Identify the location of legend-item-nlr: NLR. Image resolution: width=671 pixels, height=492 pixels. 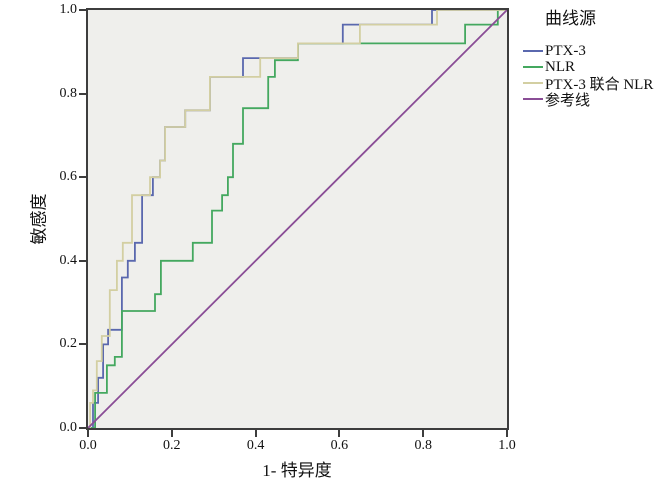
(597, 67).